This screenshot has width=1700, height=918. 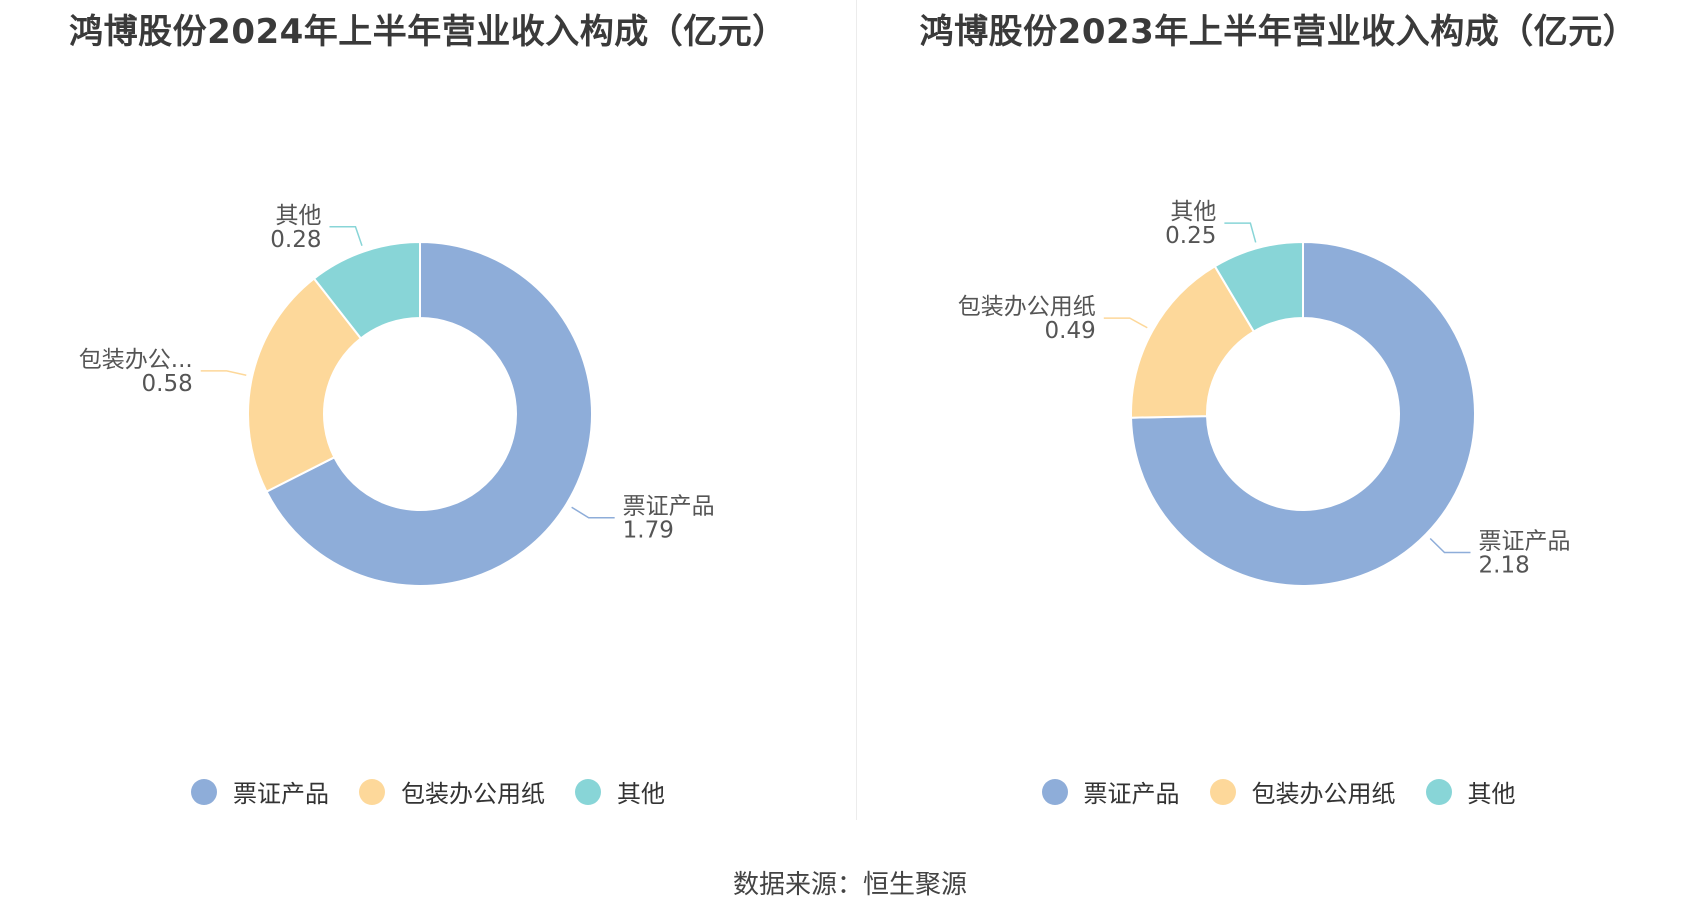 I want to click on chart-title: 鸿博股份2024年上半年营业收入构成（亿元）, so click(x=428, y=32).